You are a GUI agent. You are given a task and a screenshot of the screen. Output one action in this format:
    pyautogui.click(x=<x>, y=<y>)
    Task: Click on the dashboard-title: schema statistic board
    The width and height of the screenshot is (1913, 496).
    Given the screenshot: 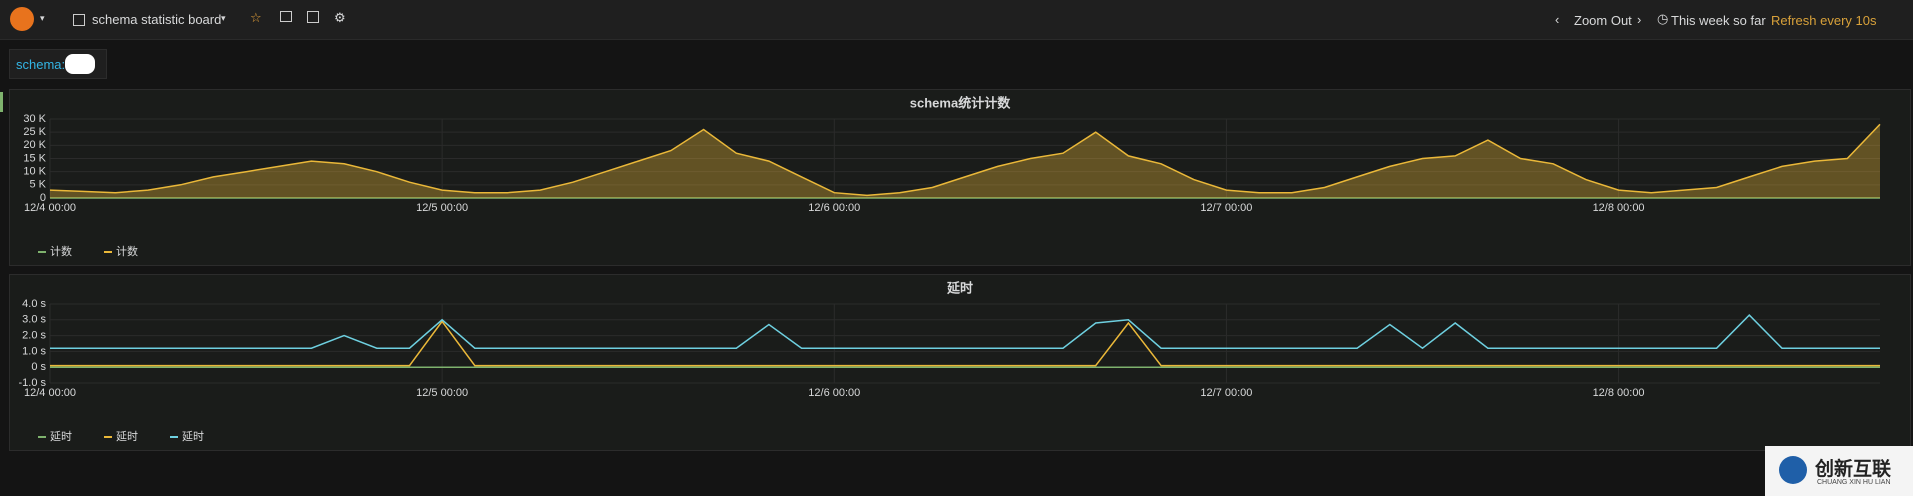 What is the action you would take?
    pyautogui.click(x=157, y=19)
    